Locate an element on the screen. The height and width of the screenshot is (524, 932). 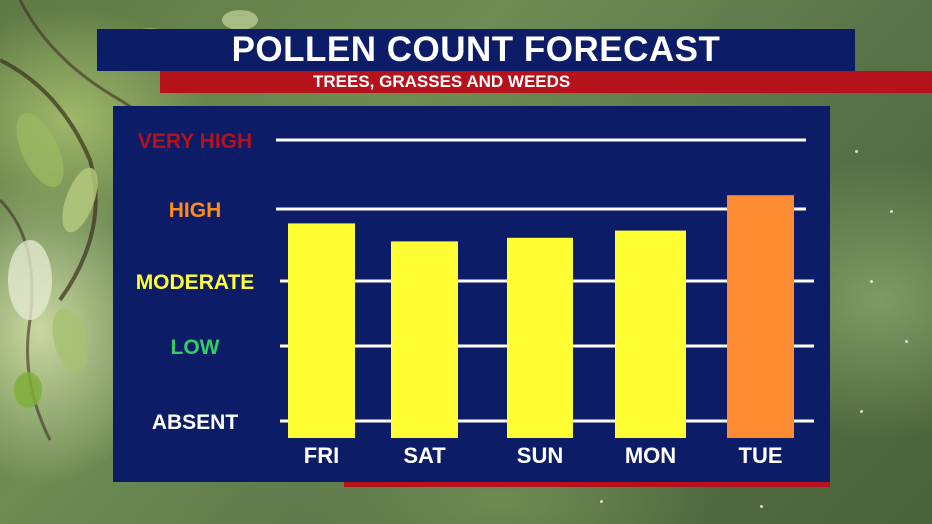
chart-subtitle: TREES, GRASSES AND WEEDS is located at coordinates (442, 81).